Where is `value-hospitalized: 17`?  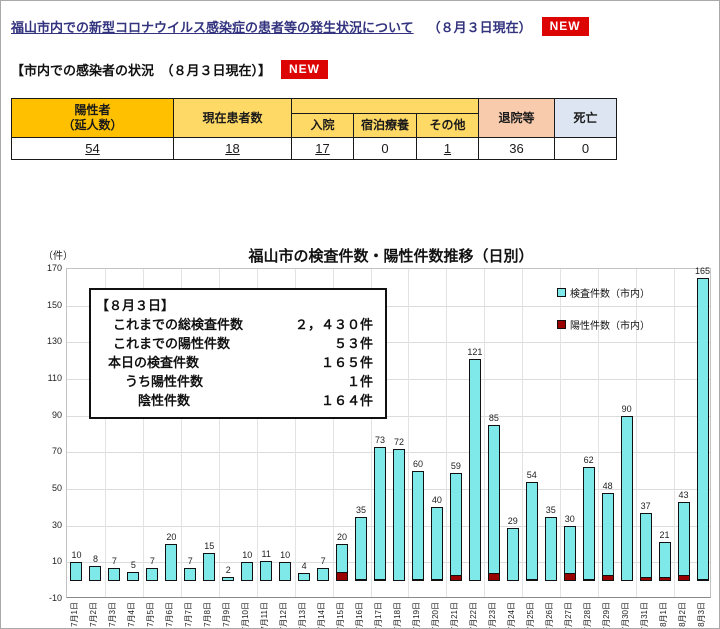 value-hospitalized: 17 is located at coordinates (322, 148).